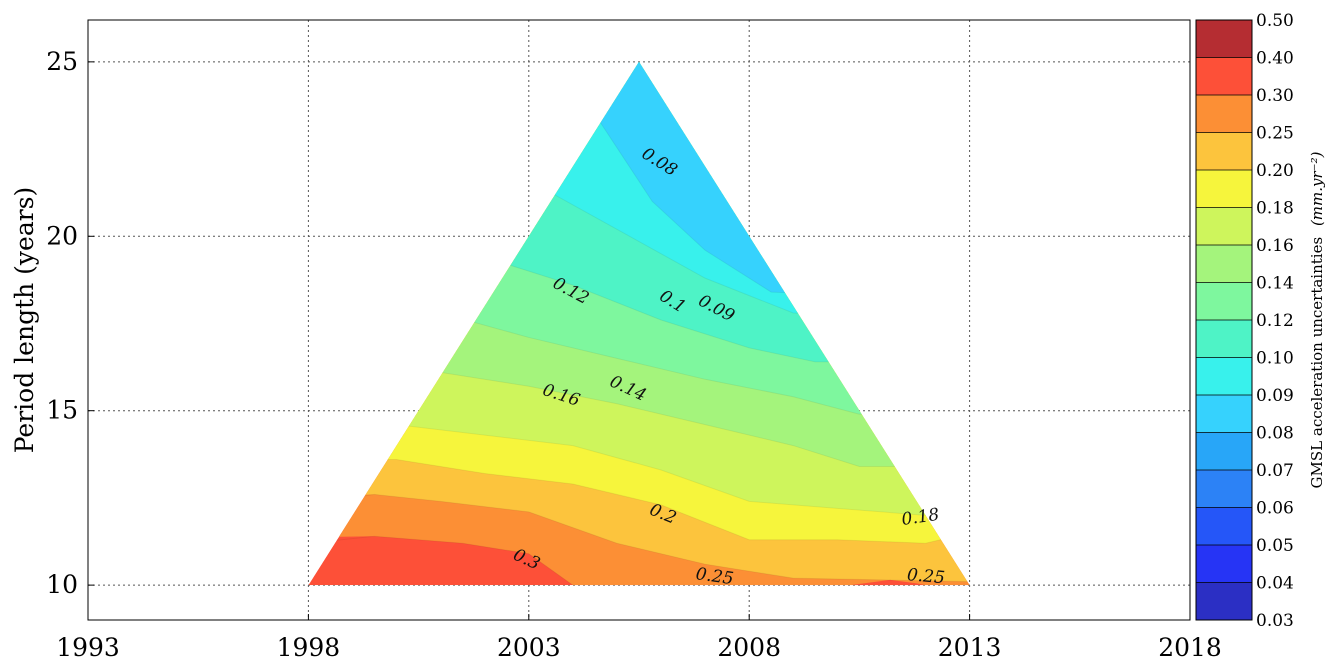  Describe the element at coordinates (749, 647) in the screenshot. I see `x-tick-label: 2008` at that location.